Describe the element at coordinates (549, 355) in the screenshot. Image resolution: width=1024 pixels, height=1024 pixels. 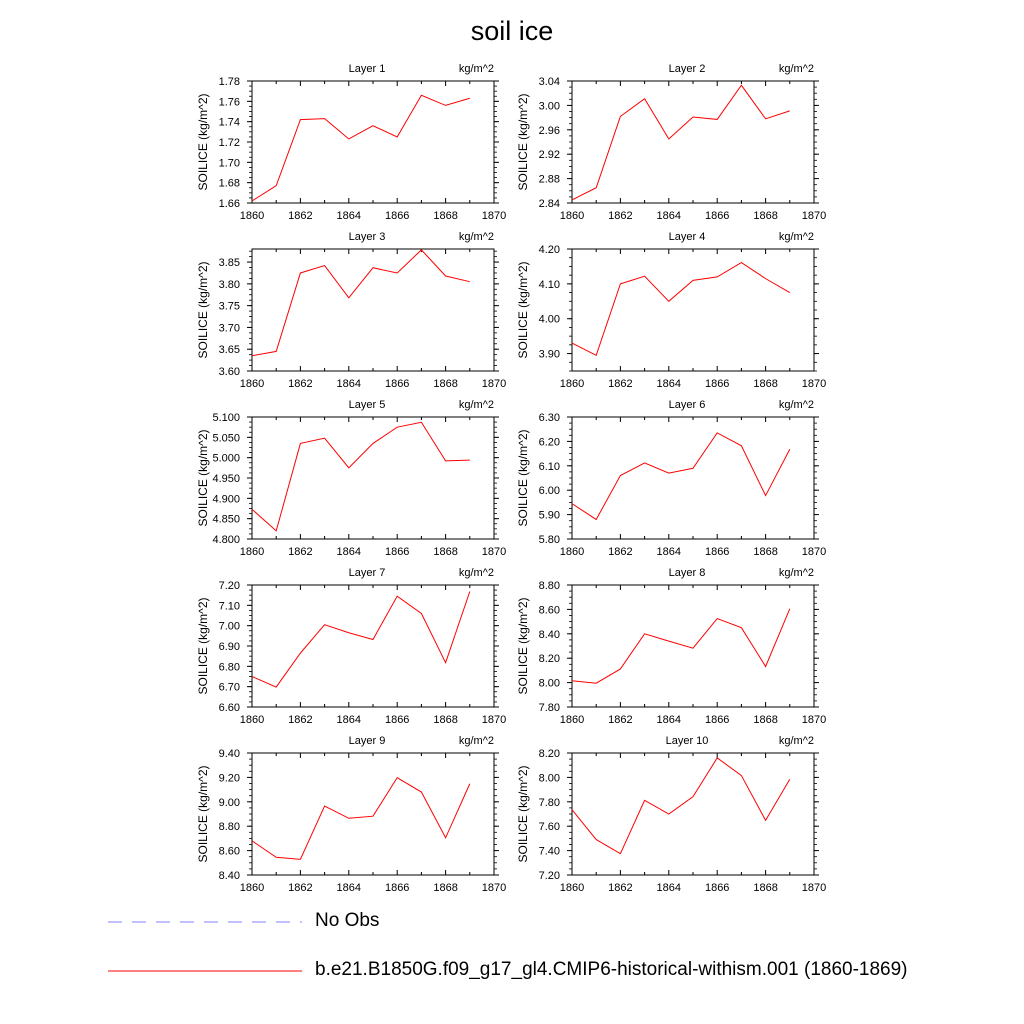
I see `y-tick-label: 3.90` at that location.